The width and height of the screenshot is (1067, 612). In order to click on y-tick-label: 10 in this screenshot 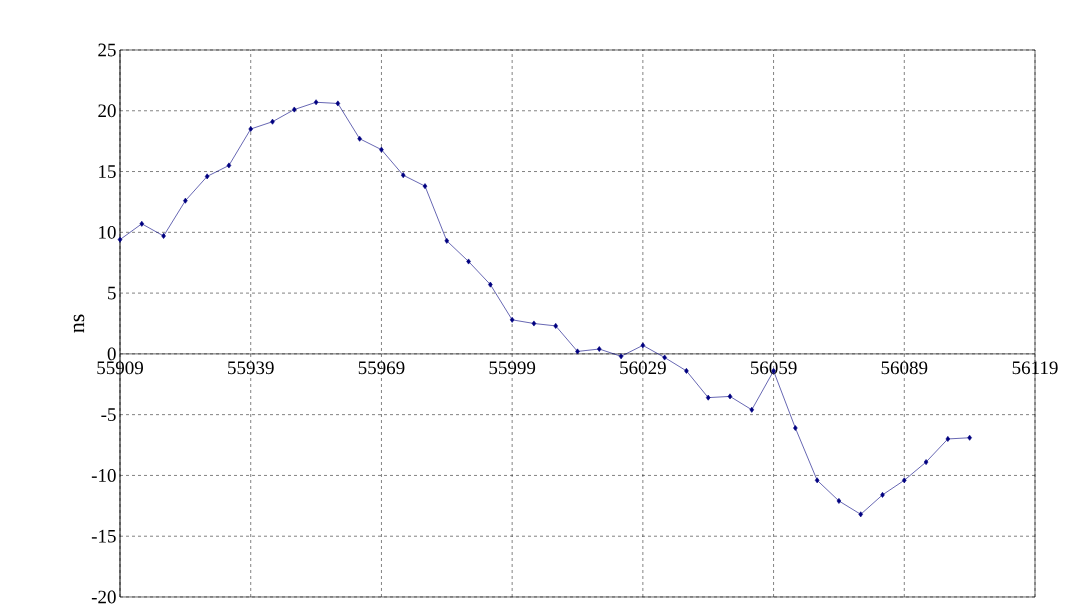, I will do `click(107, 232)`.